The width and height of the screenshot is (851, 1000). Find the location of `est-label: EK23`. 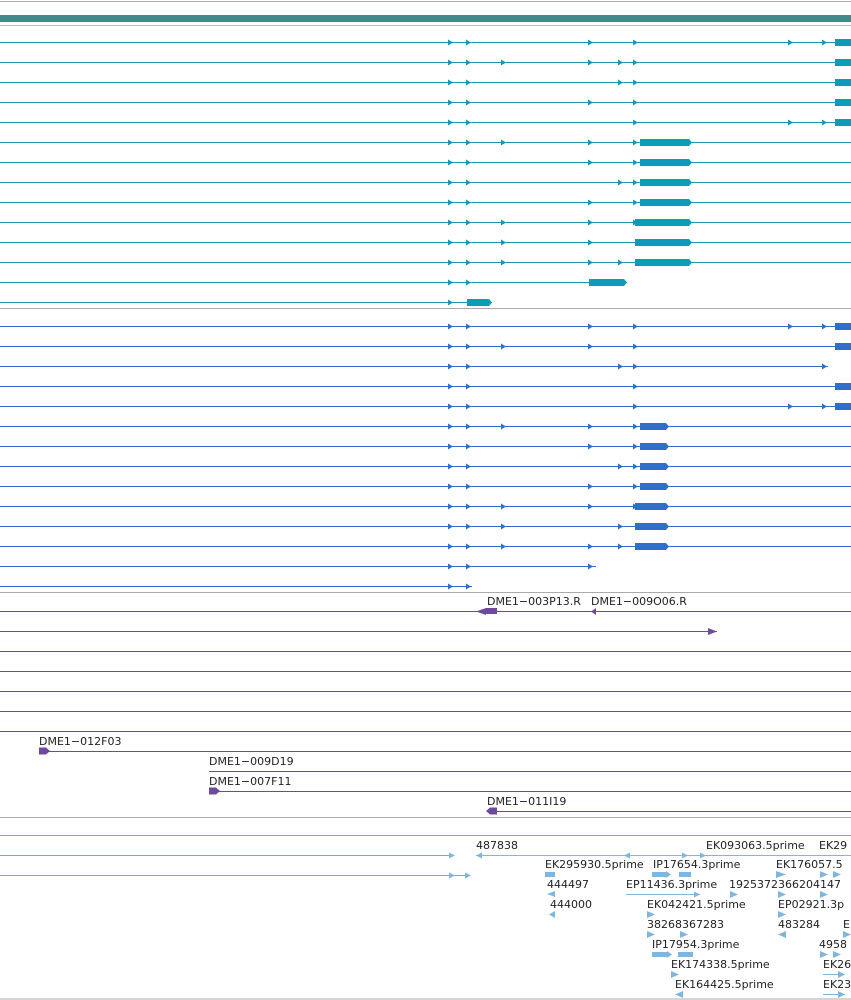

est-label: EK23 is located at coordinates (837, 984).